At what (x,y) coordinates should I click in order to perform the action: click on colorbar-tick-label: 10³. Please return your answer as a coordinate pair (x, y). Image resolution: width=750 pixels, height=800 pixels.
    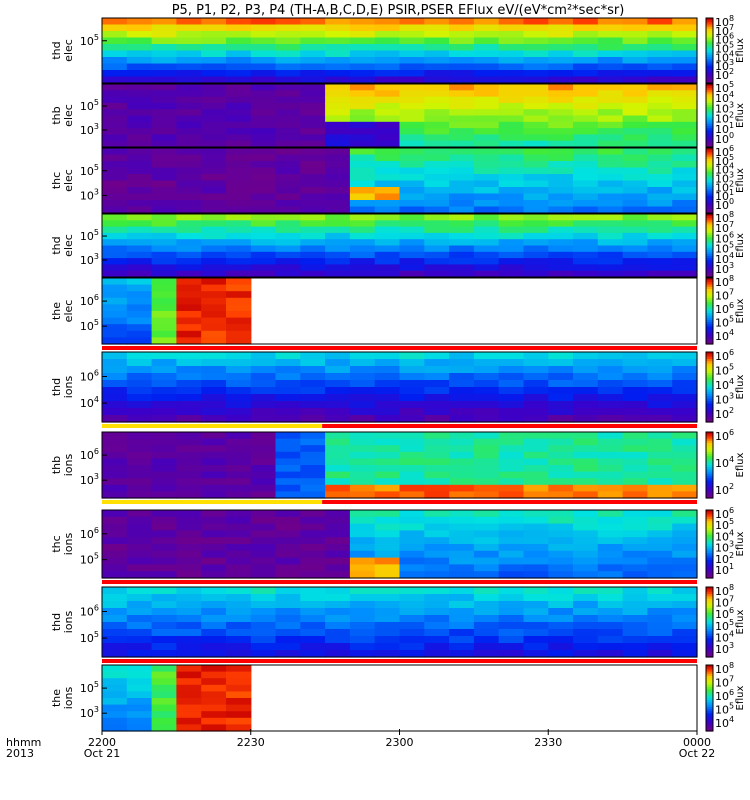
    Looking at the image, I should click on (724, 65).